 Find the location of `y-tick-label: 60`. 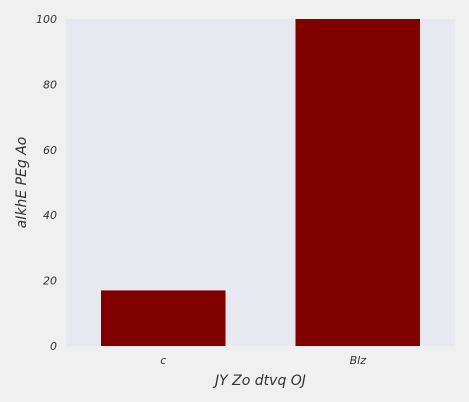

y-tick-label: 60 is located at coordinates (50, 150).